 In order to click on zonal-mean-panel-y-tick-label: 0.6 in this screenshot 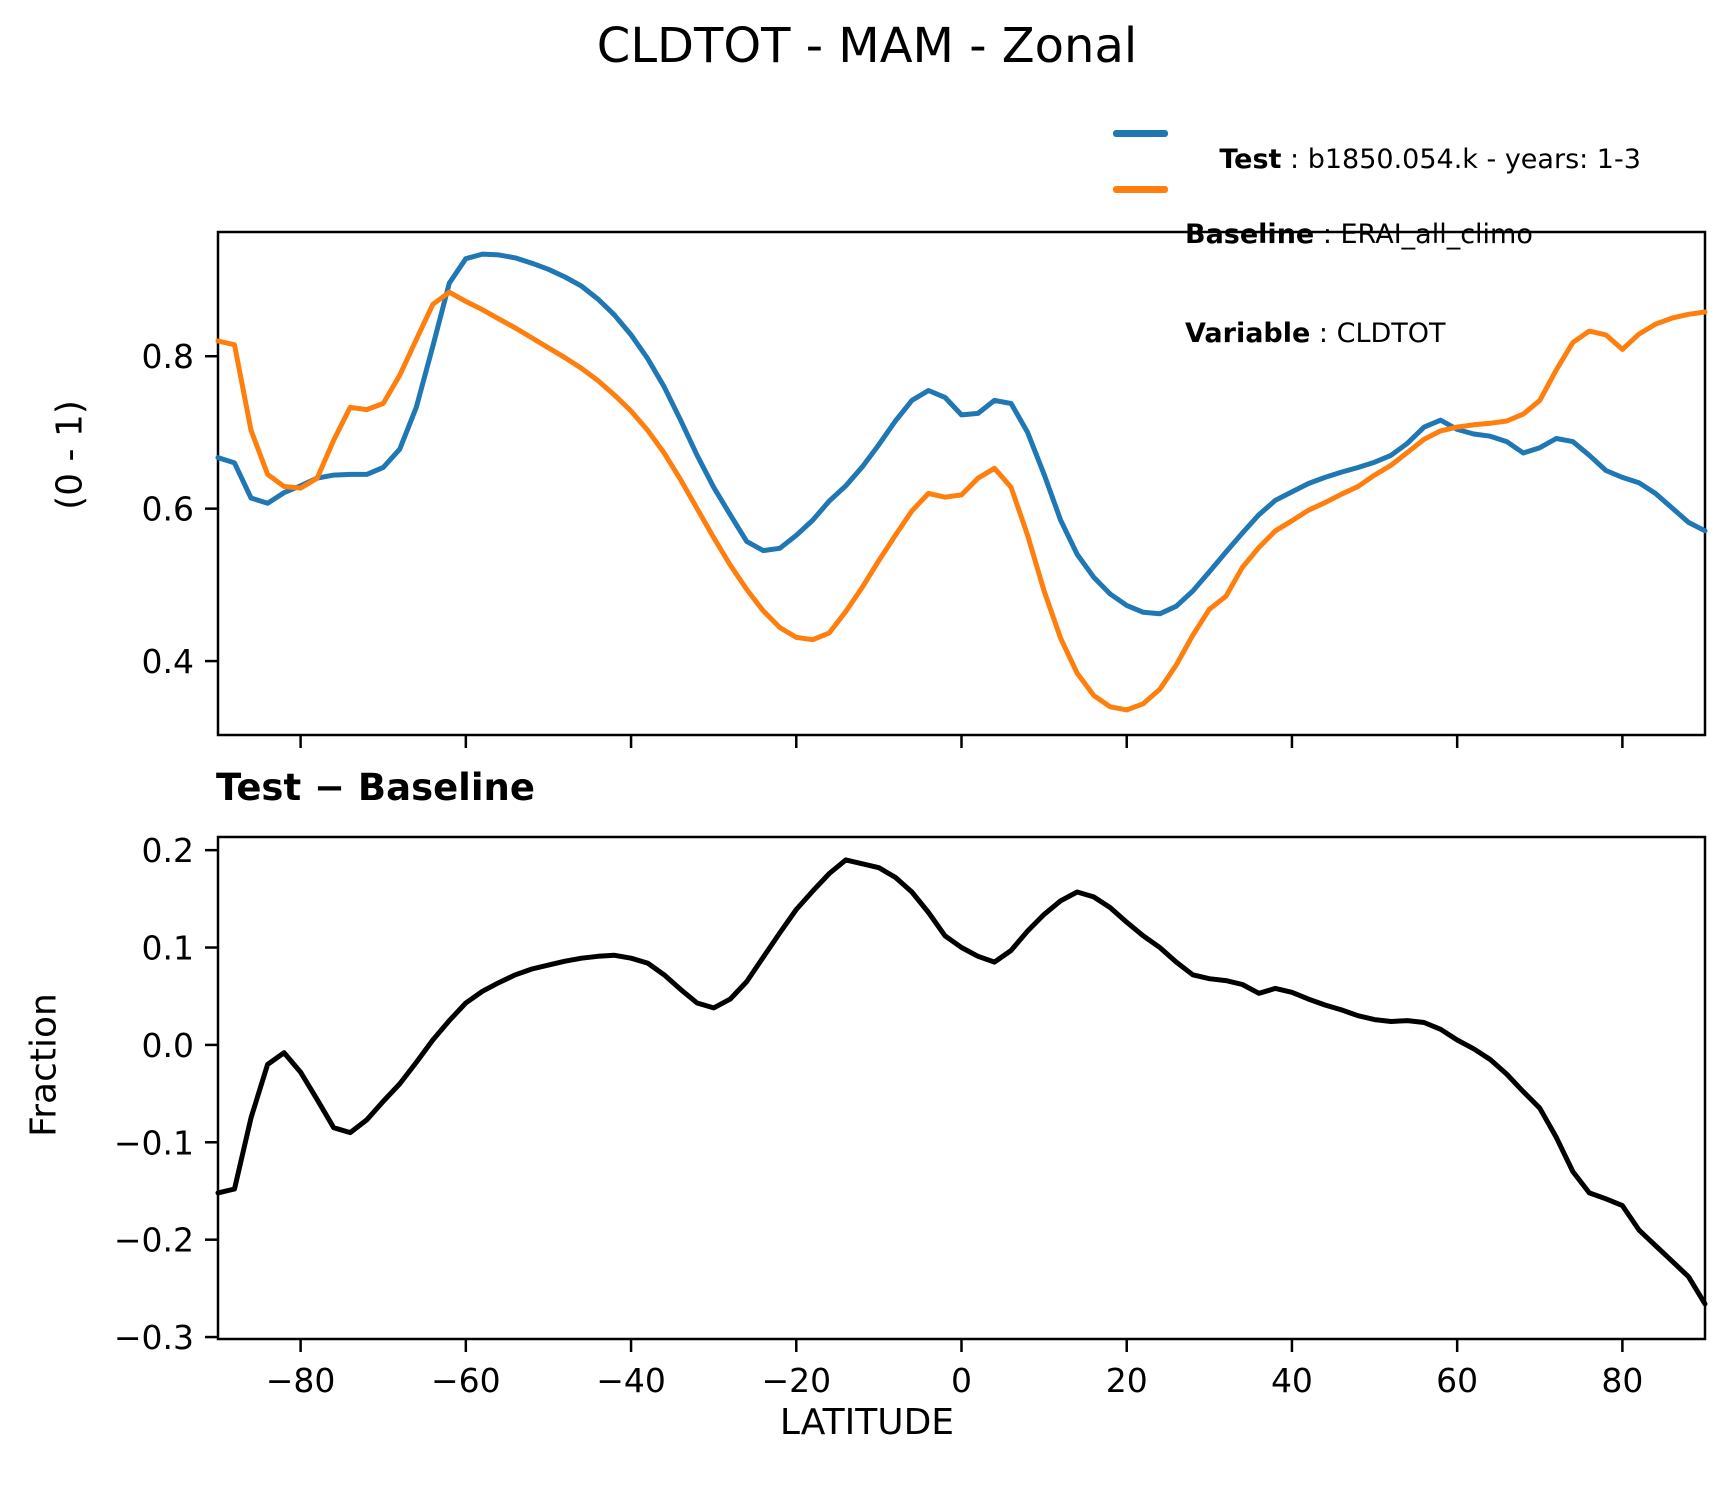, I will do `click(168, 509)`.